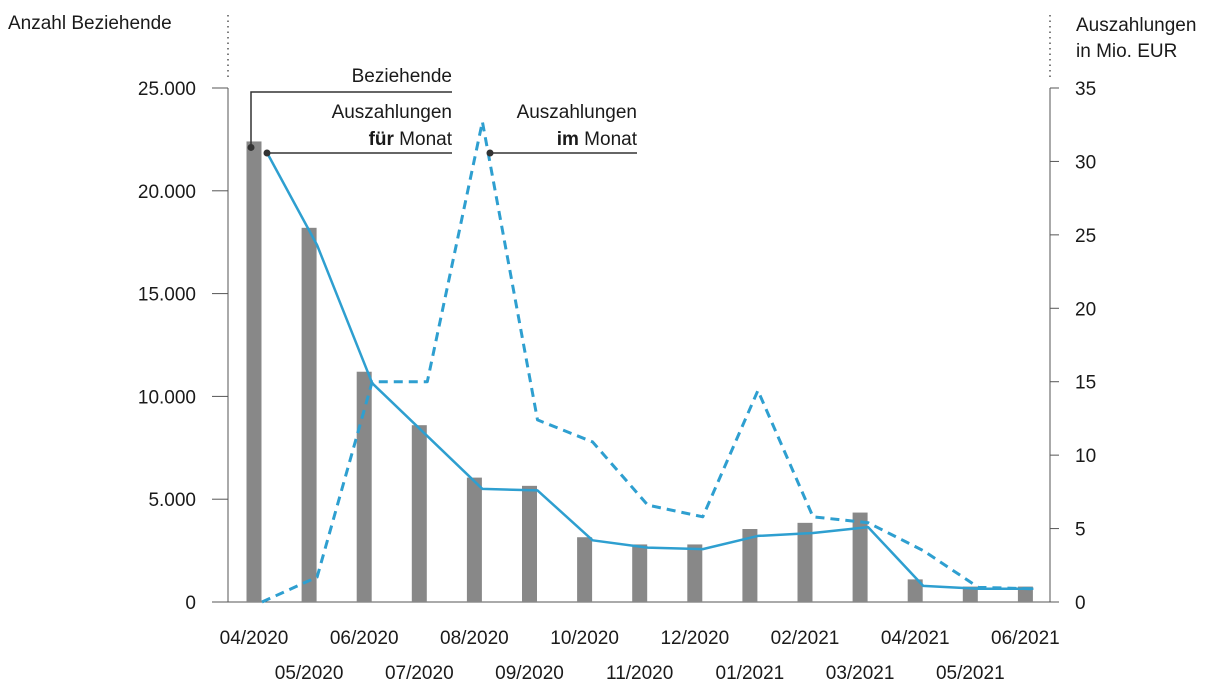 The height and width of the screenshot is (683, 1211). What do you see at coordinates (750, 673) in the screenshot?
I see `x-axis-tick-label: 01/2021` at bounding box center [750, 673].